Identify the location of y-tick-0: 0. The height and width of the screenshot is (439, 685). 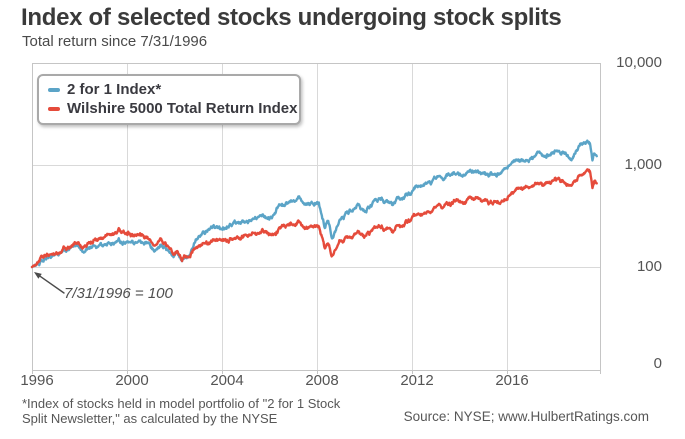
(657, 363).